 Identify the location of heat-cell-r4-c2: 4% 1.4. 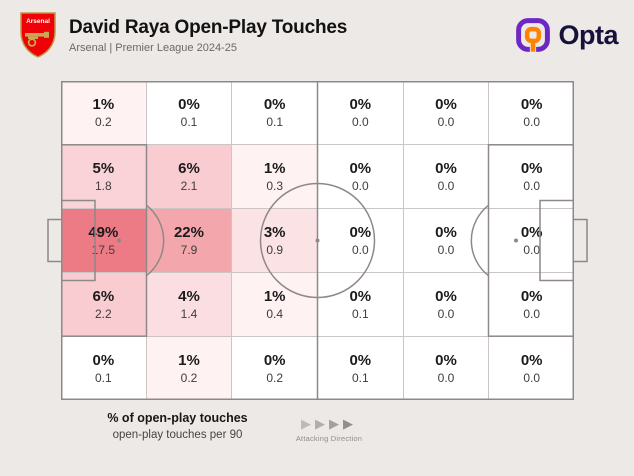
(189, 304).